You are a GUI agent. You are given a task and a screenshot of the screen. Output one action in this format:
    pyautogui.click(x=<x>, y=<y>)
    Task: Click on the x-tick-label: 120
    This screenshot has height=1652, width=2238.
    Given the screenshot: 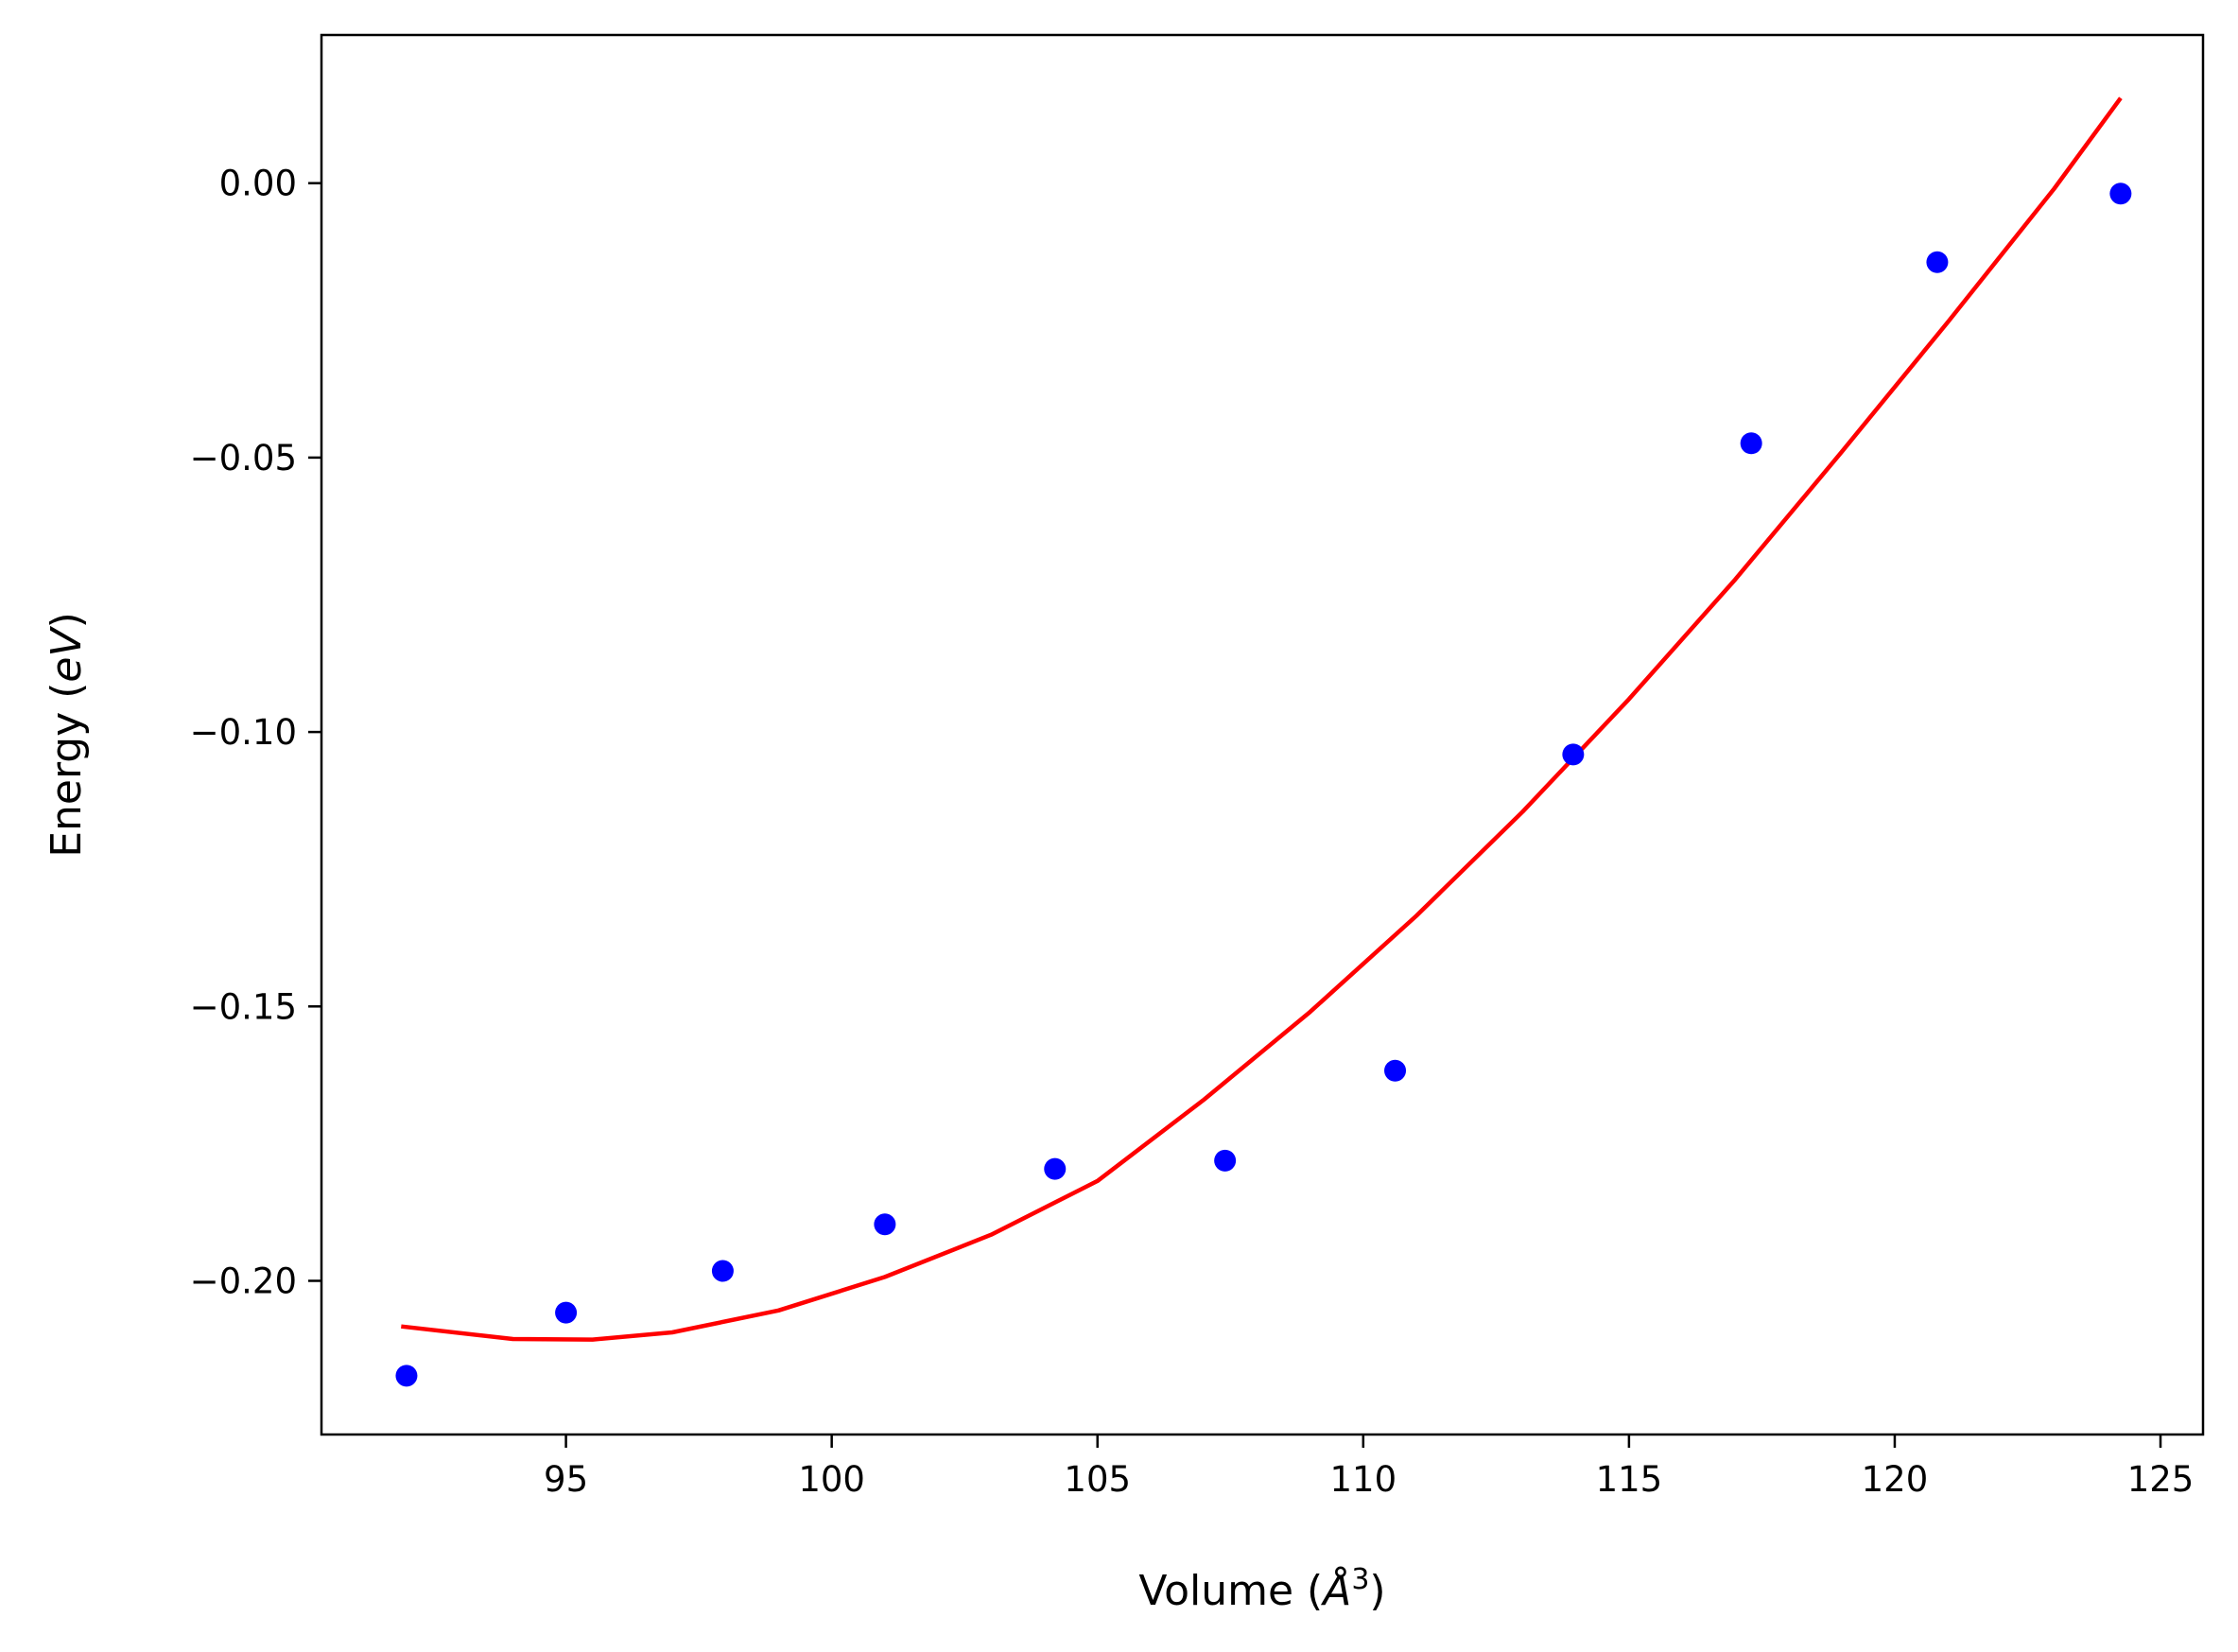 What is the action you would take?
    pyautogui.click(x=1895, y=1479)
    